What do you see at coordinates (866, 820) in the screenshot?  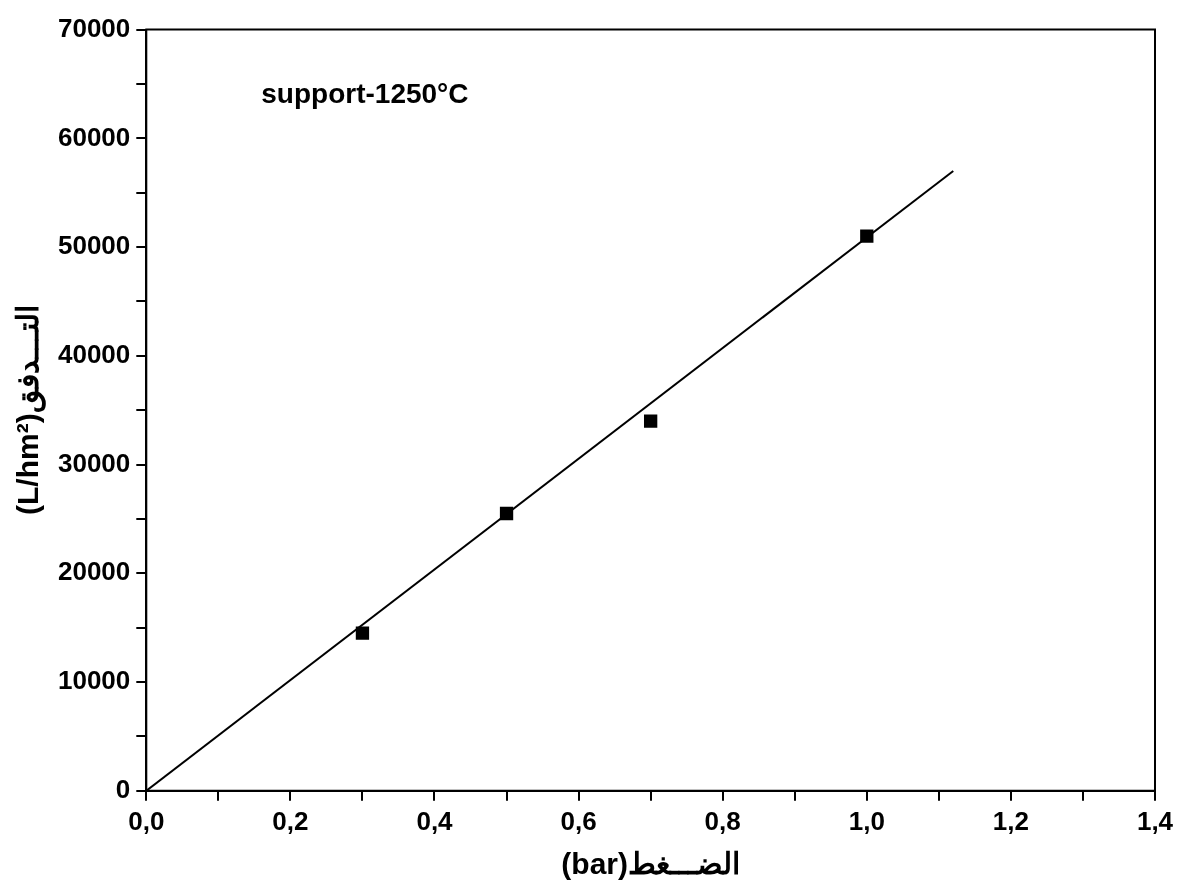 I see `x-tick-label: 1,0` at bounding box center [866, 820].